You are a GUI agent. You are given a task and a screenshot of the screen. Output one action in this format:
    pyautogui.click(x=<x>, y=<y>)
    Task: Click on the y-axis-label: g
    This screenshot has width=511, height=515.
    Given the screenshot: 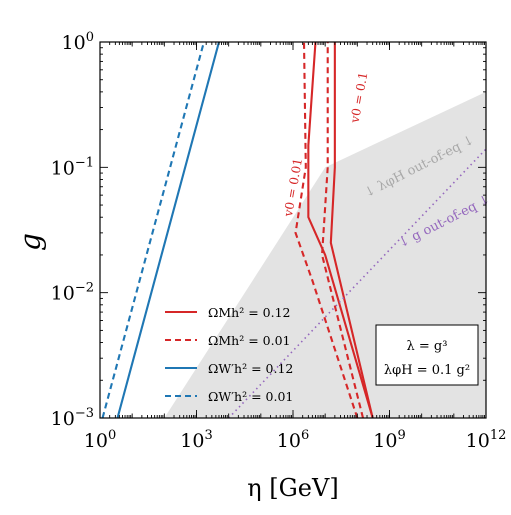 What is the action you would take?
    pyautogui.click(x=30, y=242)
    